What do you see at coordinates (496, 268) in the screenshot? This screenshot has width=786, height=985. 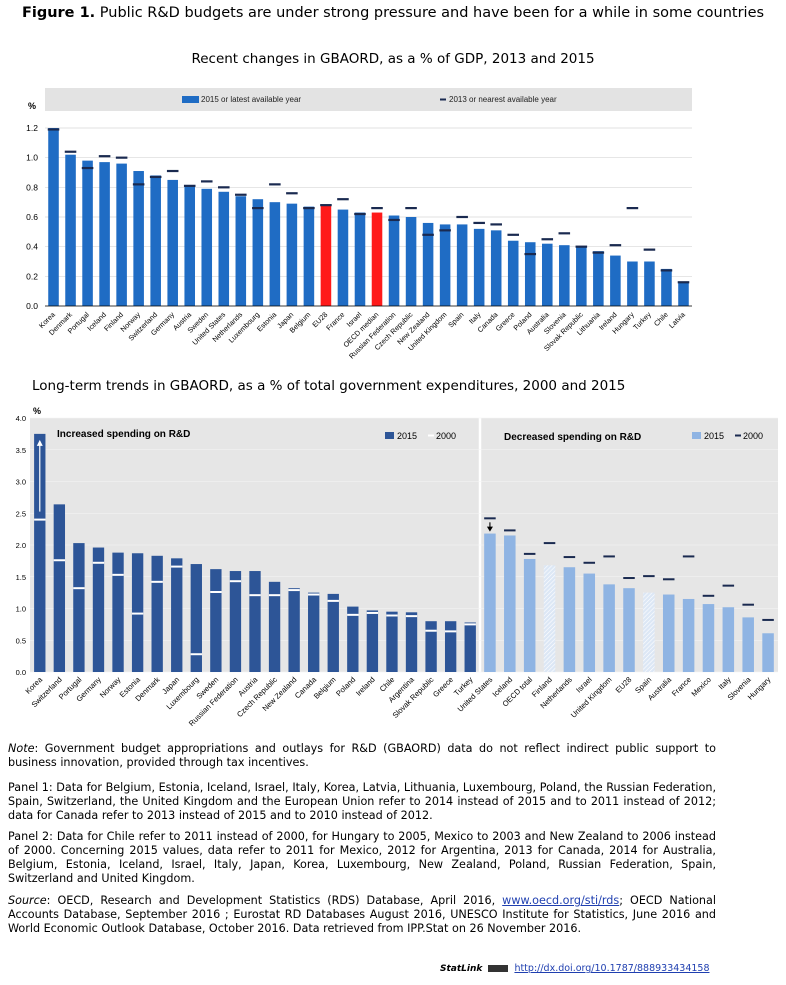 I see `chart1-bar-canada` at bounding box center [496, 268].